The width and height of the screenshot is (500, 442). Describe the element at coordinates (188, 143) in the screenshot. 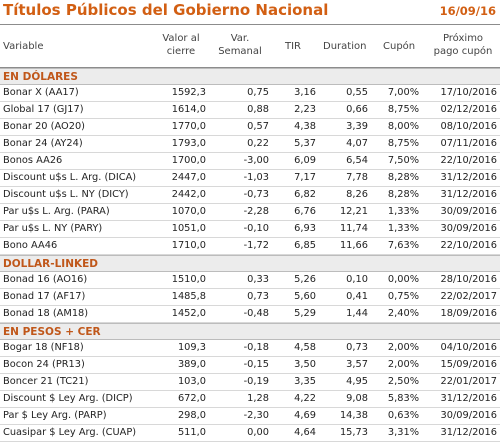

I see `cell-valor: 1793,0` at that location.